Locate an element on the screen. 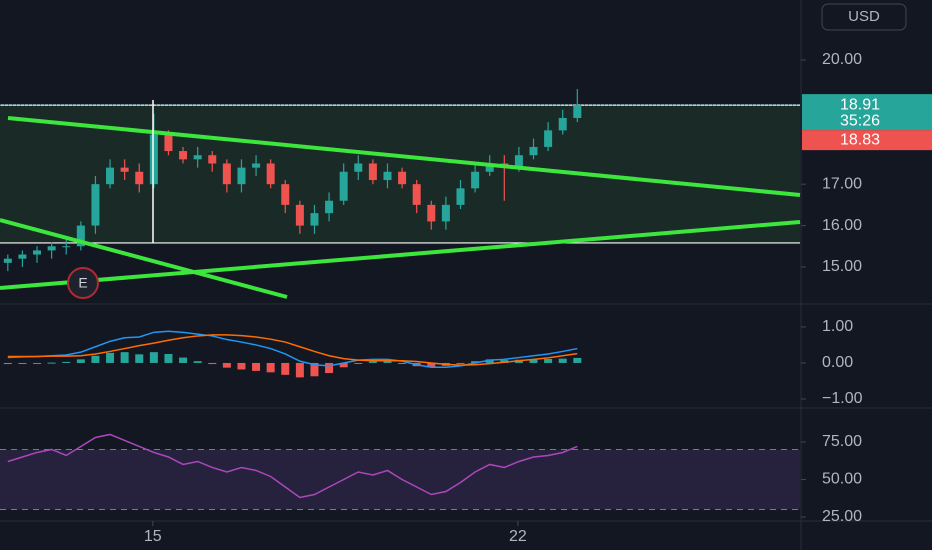  currency-label: USD is located at coordinates (864, 16).